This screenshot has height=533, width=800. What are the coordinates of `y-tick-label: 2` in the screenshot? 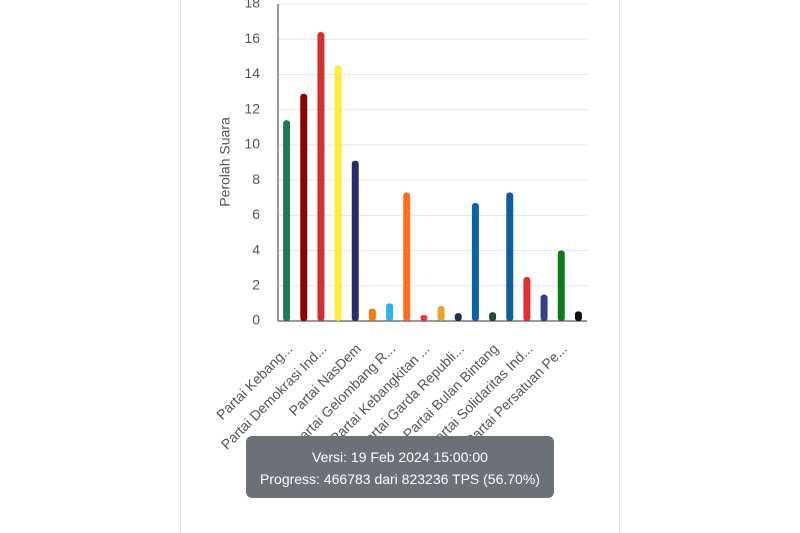 It's located at (256, 284).